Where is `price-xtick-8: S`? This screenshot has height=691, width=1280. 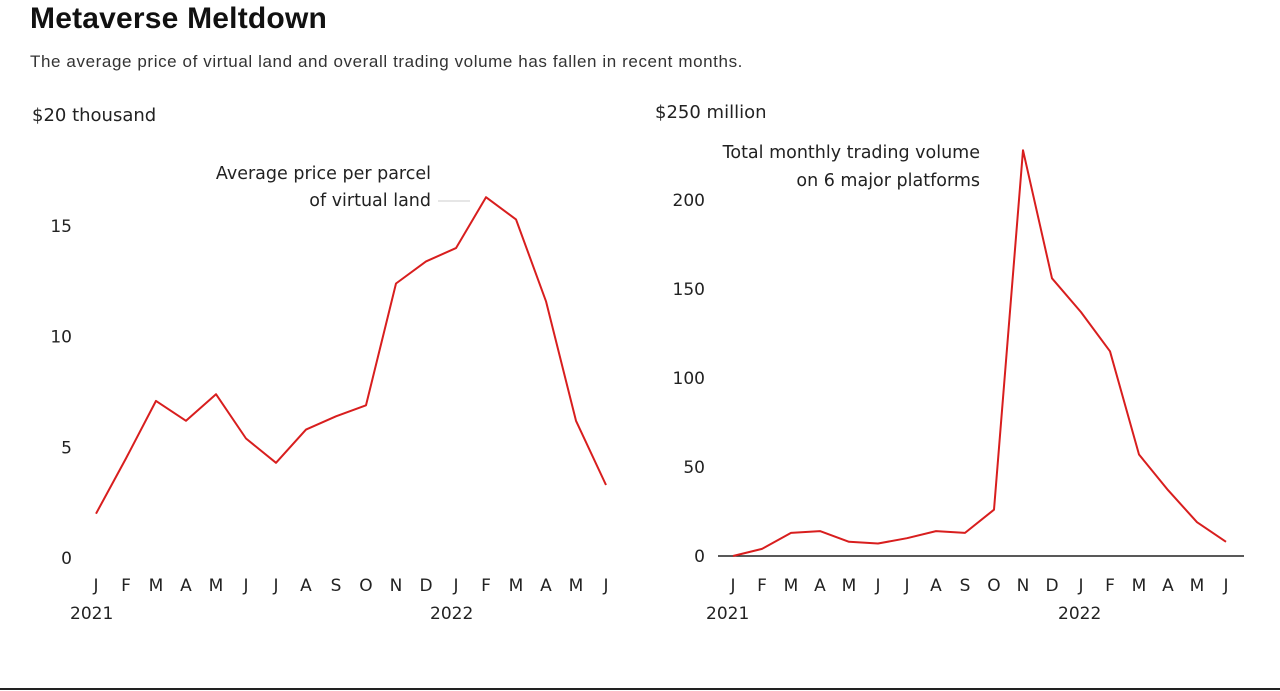
price-xtick-8: S is located at coordinates (336, 586).